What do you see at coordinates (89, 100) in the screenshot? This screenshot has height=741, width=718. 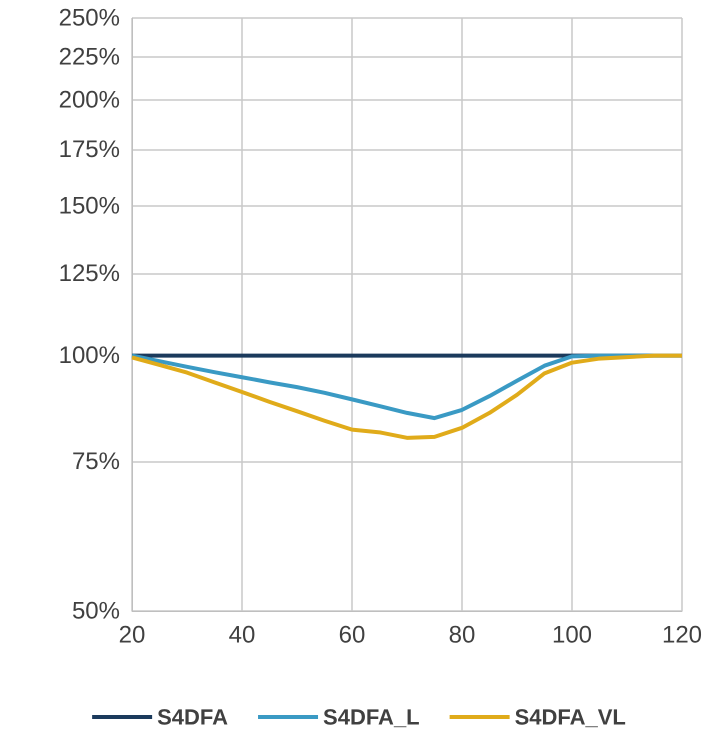 I see `y-tick-label: 200%` at bounding box center [89, 100].